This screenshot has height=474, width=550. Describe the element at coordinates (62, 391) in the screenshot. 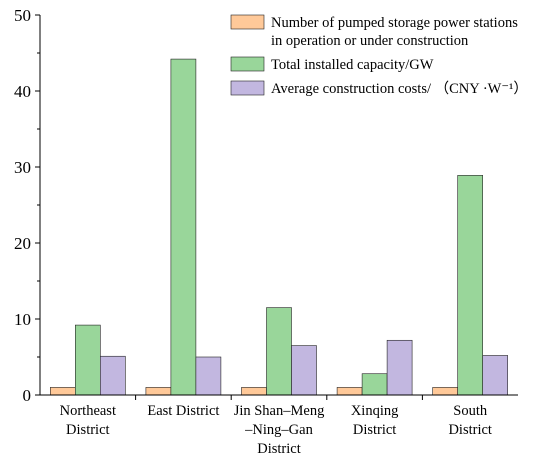

I see `bar-s0-c0` at that location.